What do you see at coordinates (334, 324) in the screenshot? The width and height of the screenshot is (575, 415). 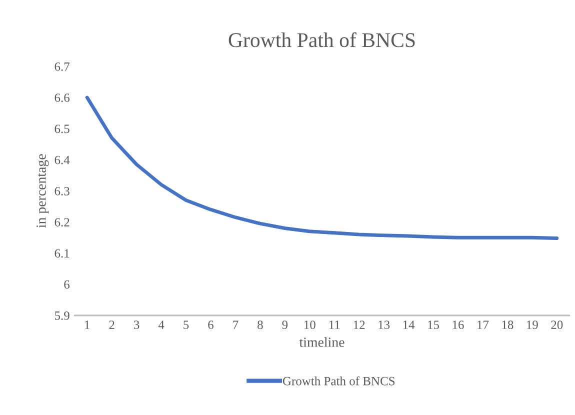 I see `x-tick-label: 11` at bounding box center [334, 324].